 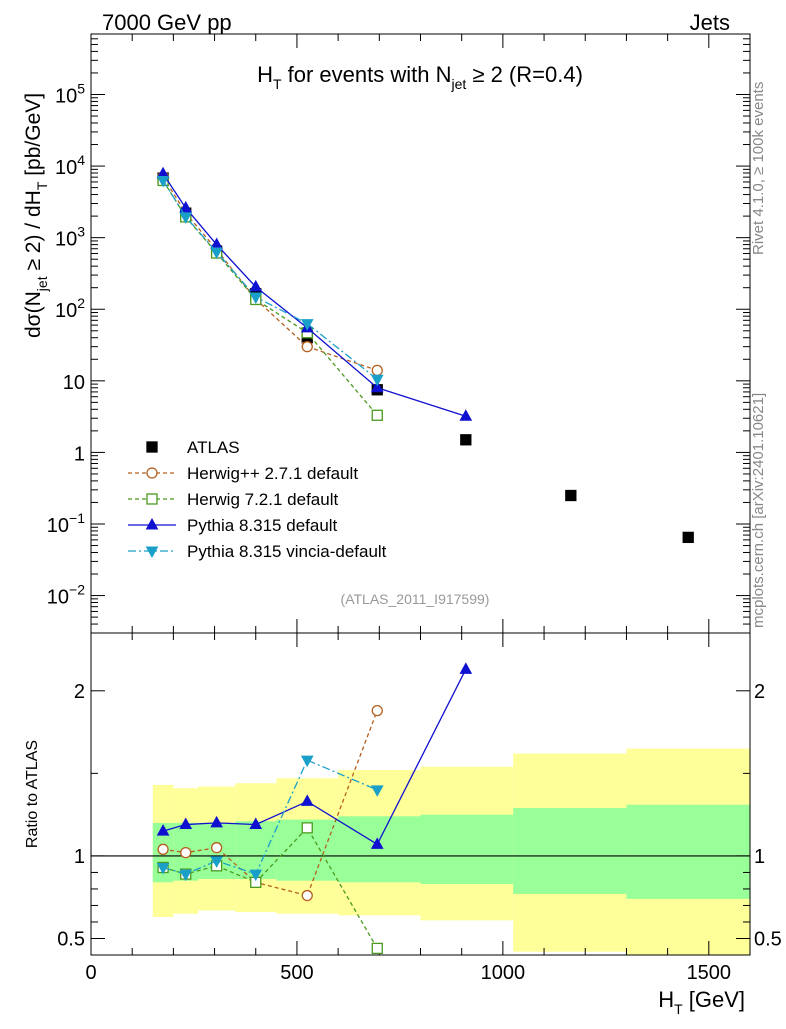 What do you see at coordinates (81, 303) in the screenshot?
I see `main-y-tick-exponent: 2` at bounding box center [81, 303].